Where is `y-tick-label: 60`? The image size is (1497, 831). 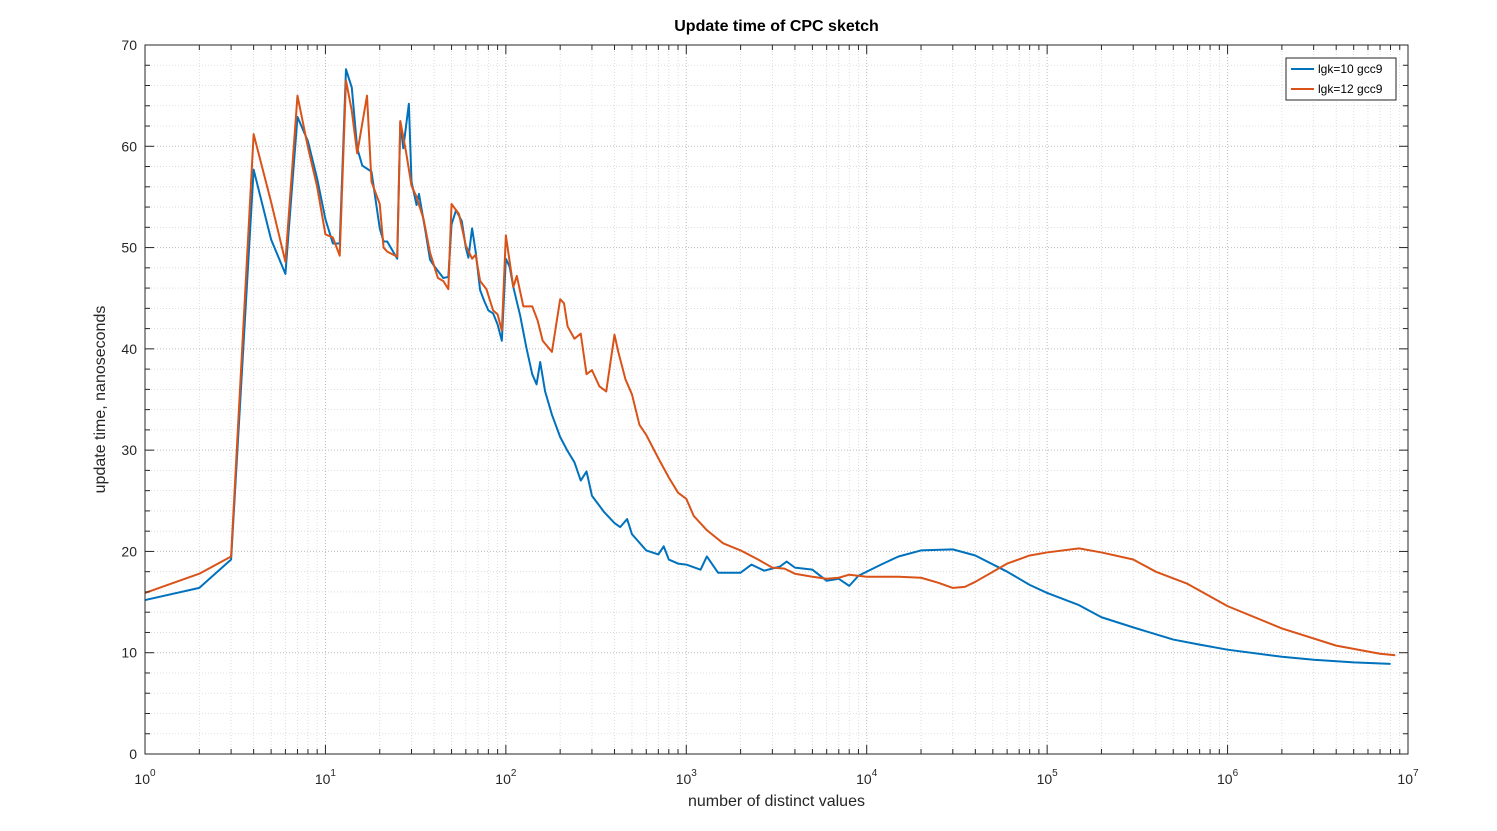
y-tick-label: 60 is located at coordinates (129, 146).